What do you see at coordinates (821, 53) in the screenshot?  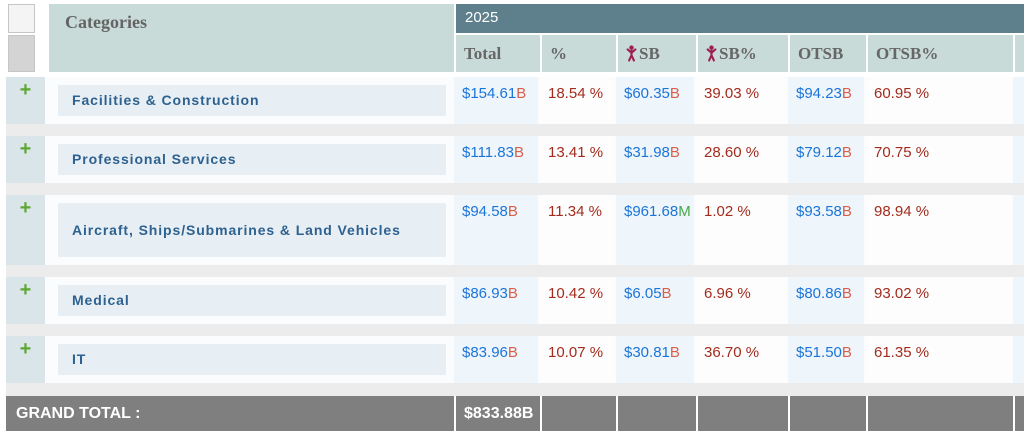 I see `column-header-label: OTSB` at bounding box center [821, 53].